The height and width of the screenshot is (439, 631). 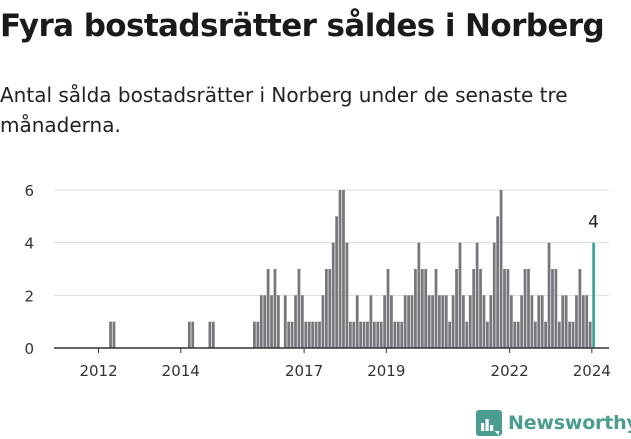 What do you see at coordinates (569, 423) in the screenshot?
I see `brand-name: Newsworthy` at bounding box center [569, 423].